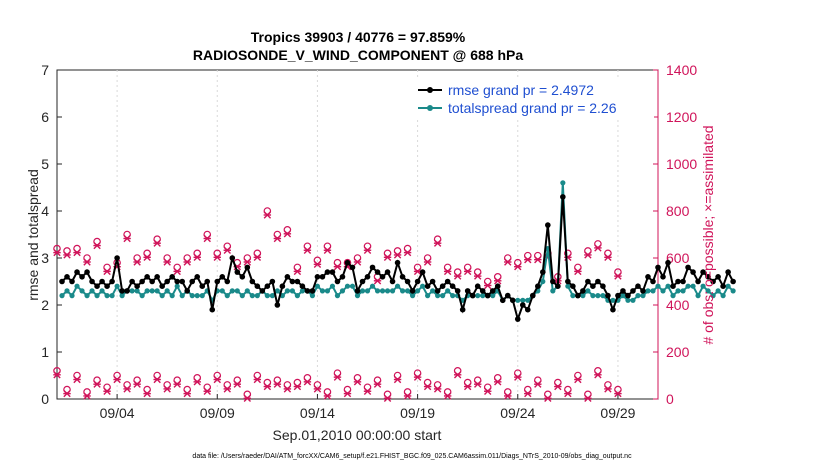 This screenshot has width=830, height=470. Describe the element at coordinates (532, 108) in the screenshot. I see `legend-spread-label: totalspread grand pr = 2.26` at that location.